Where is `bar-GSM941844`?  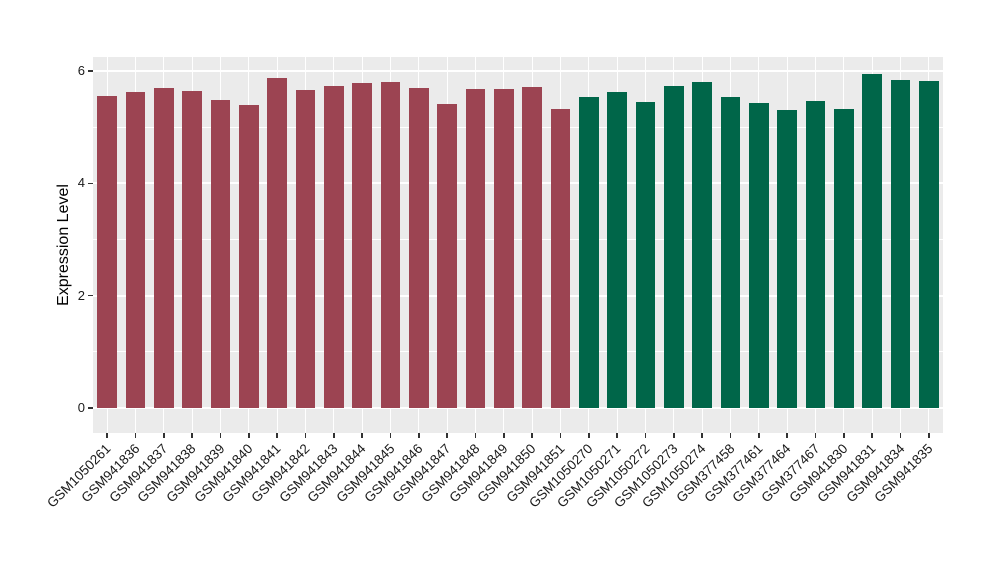
bar-GSM941844 is located at coordinates (362, 245).